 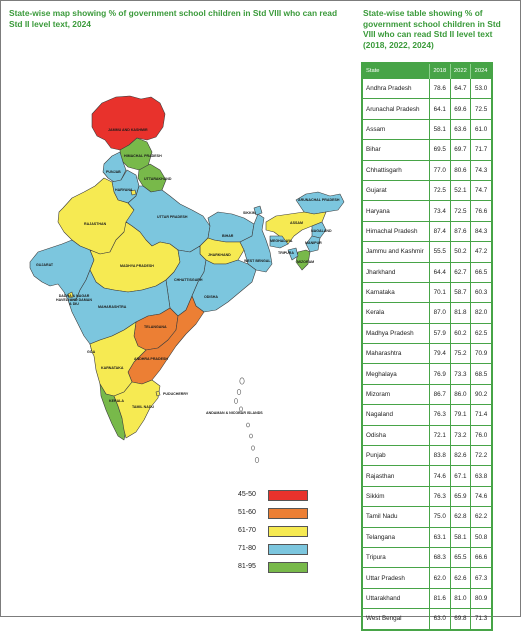 I want to click on cell-value: 79.4, so click(x=440, y=353).